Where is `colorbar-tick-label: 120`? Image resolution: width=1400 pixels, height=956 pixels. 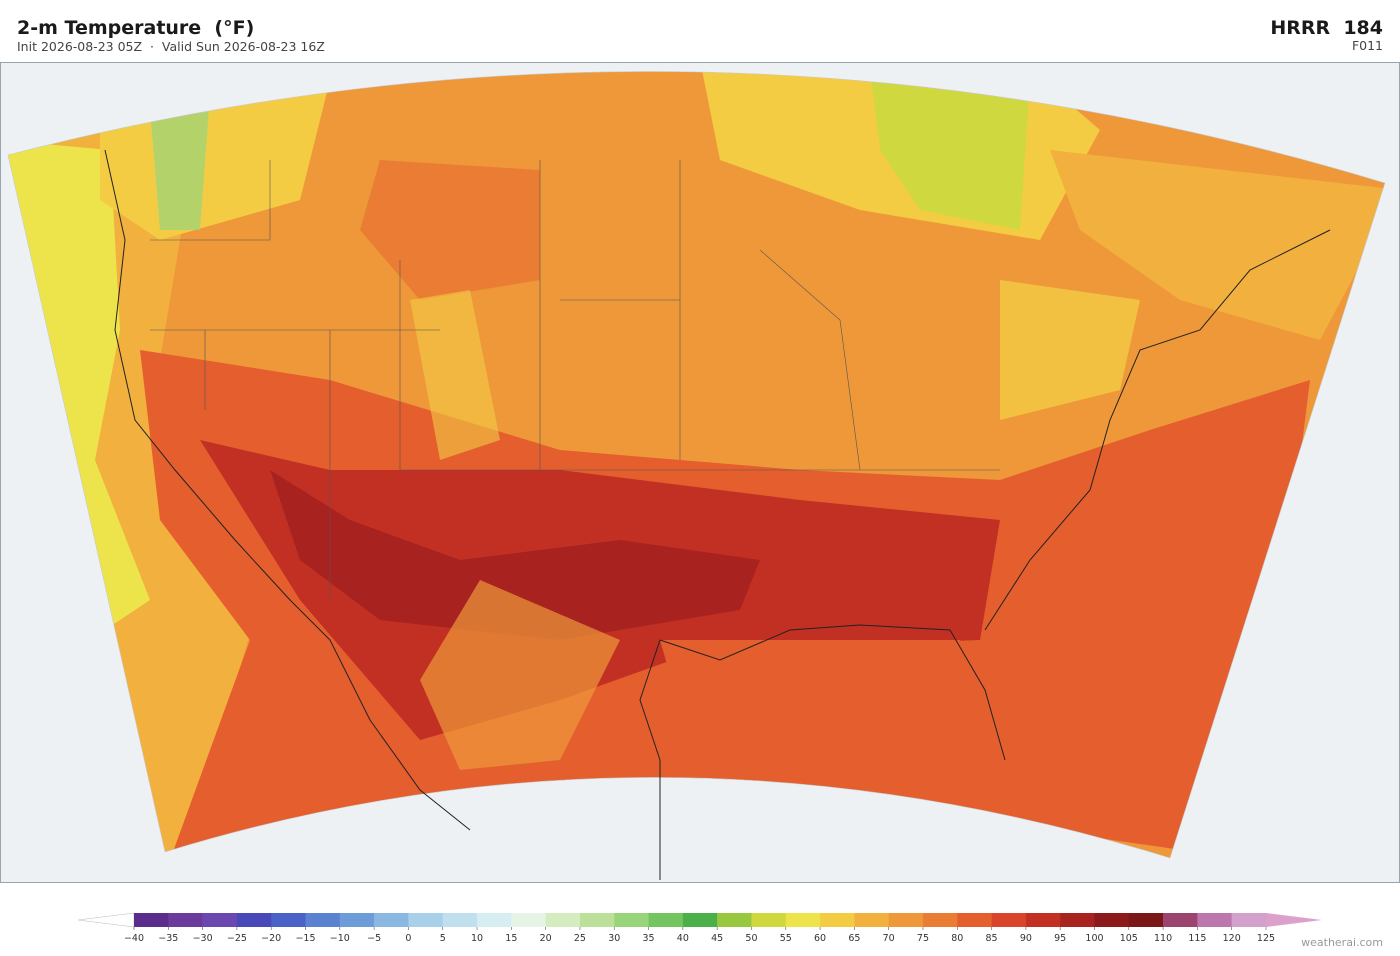
colorbar-tick-label: 120 is located at coordinates (1232, 938).